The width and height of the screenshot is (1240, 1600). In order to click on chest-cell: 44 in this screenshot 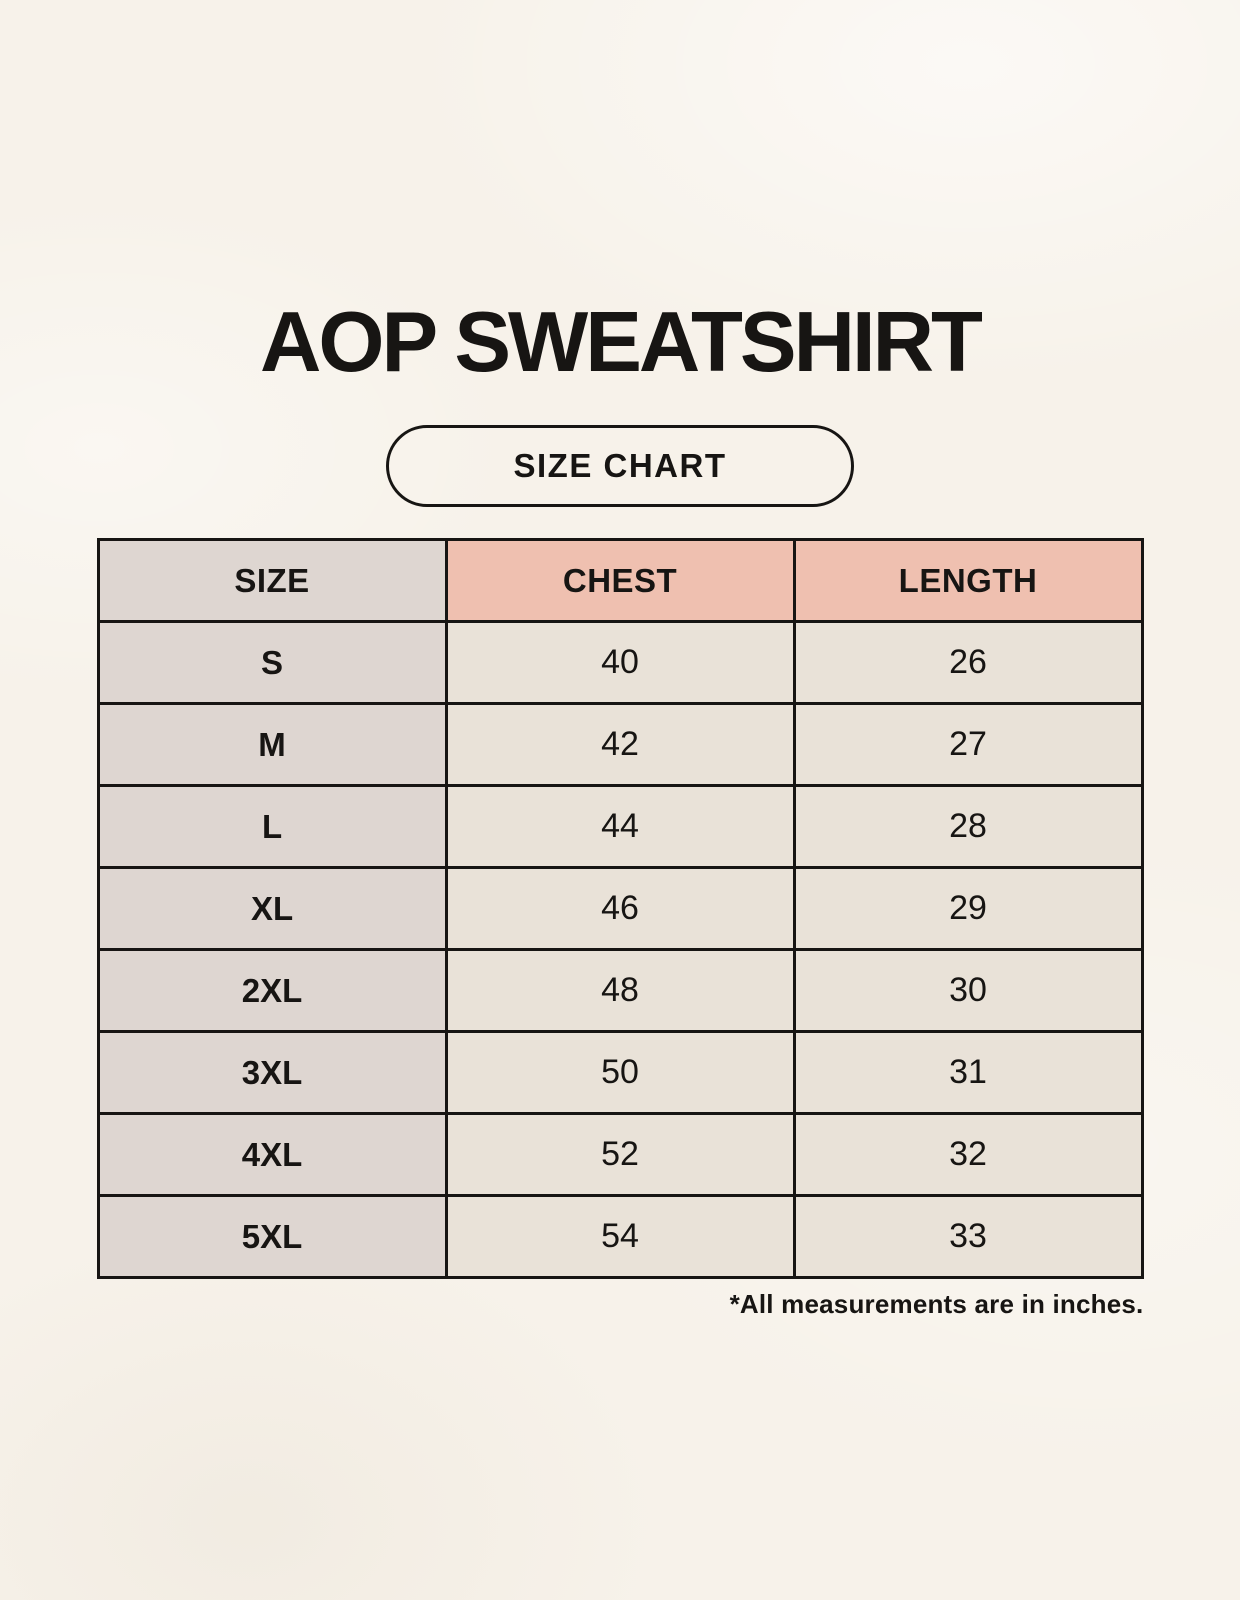, I will do `click(620, 826)`.